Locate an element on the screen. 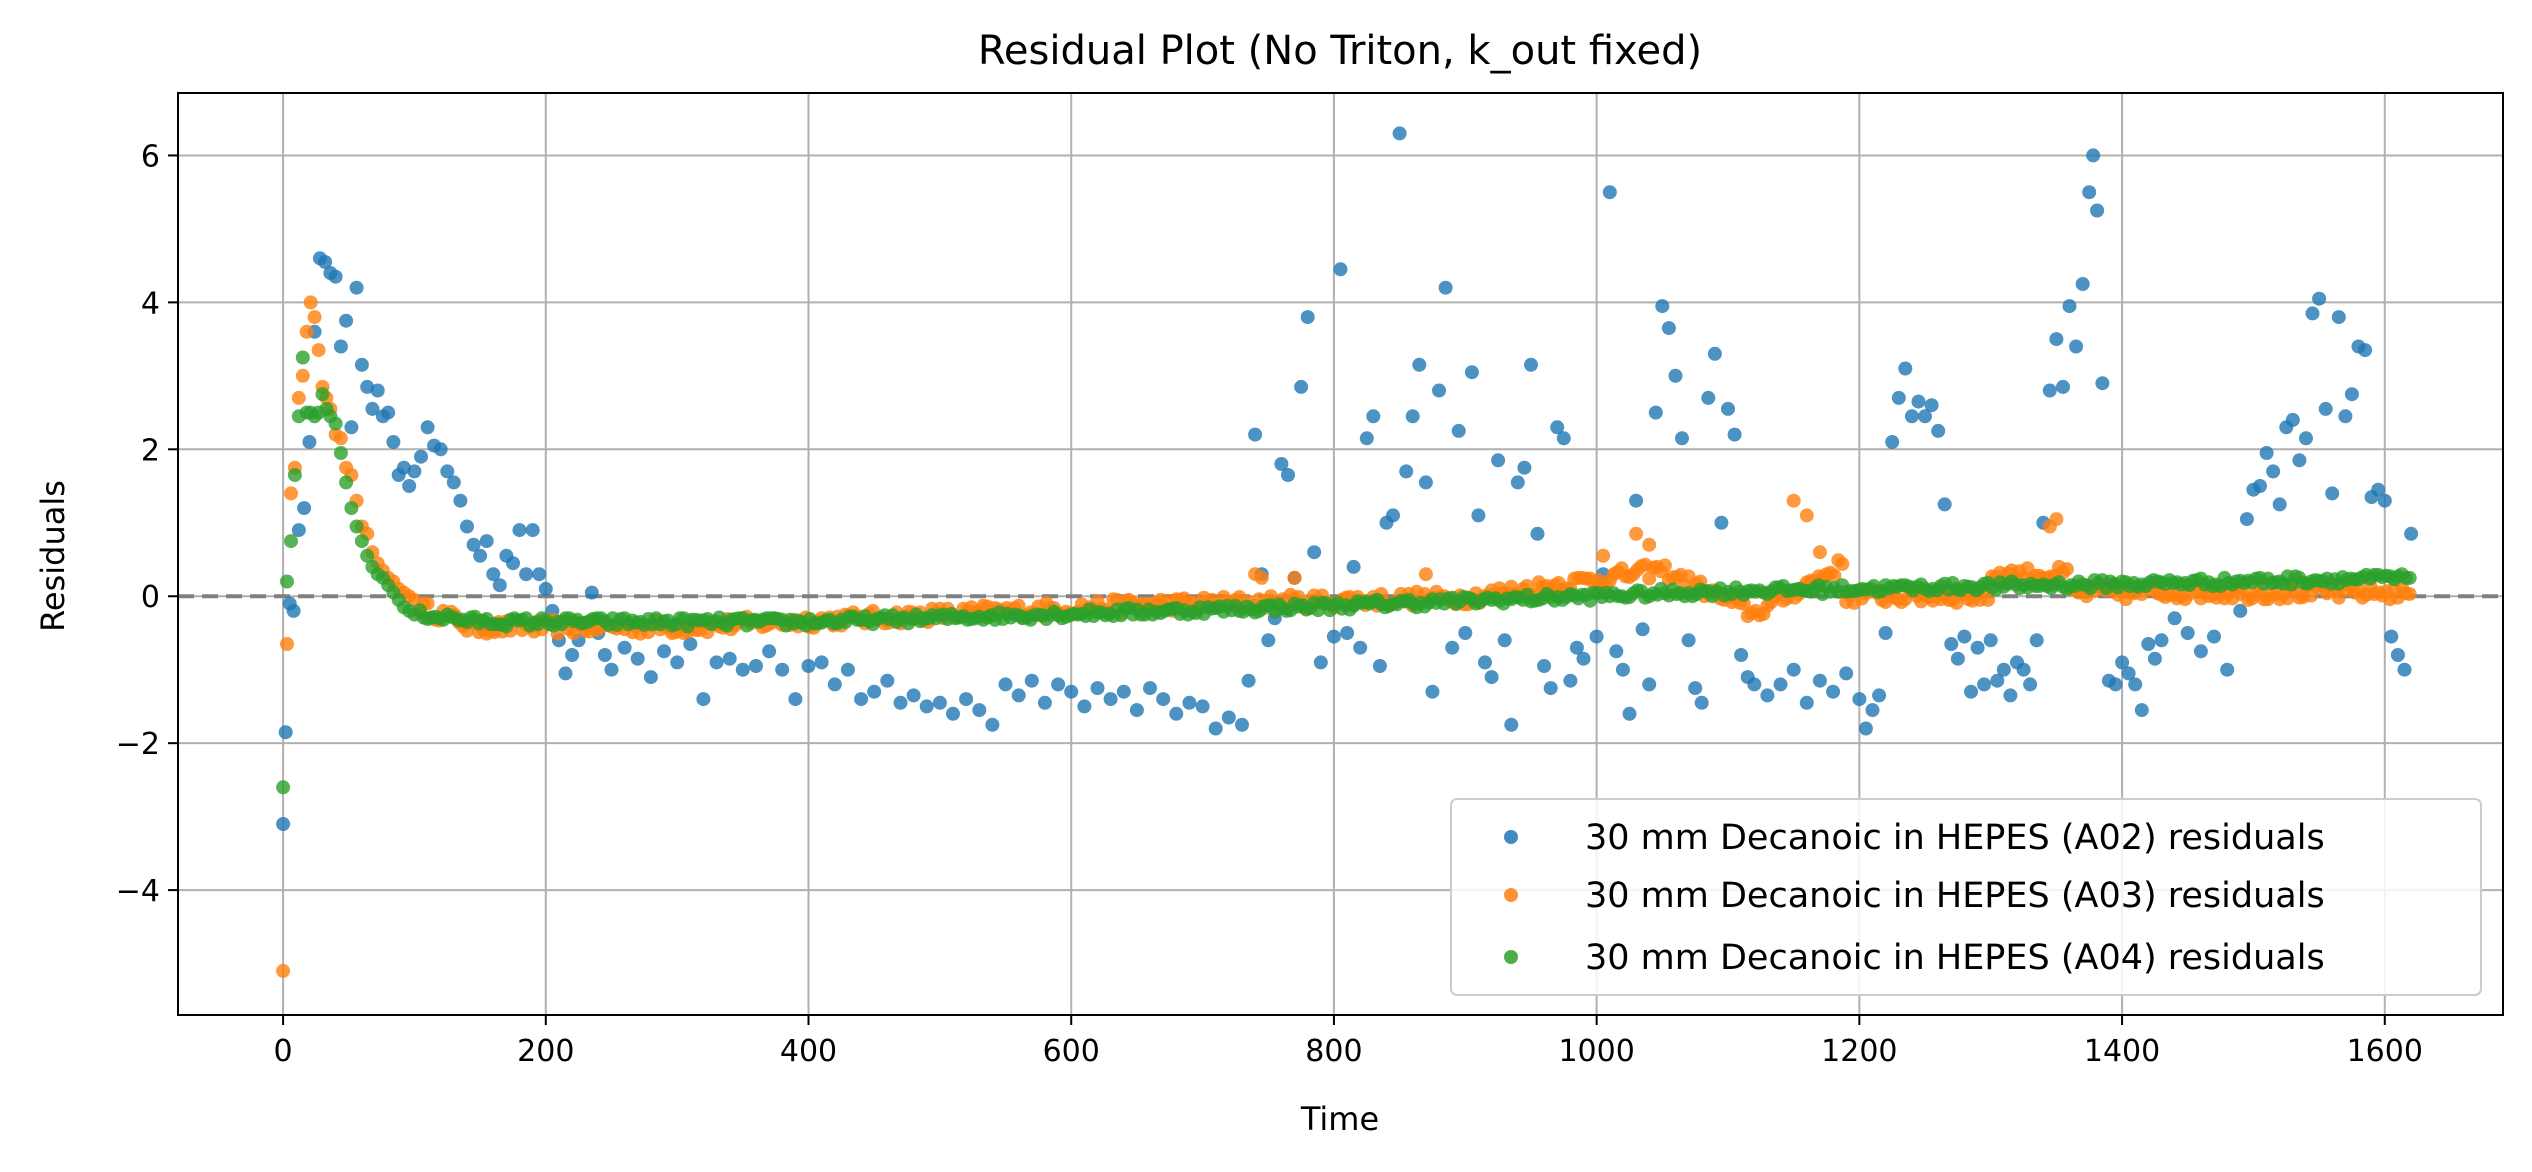 This screenshot has width=2532, height=1172. legend-label-a03: 30 mm Decanoic in HEPES (A03) residuals is located at coordinates (1955, 896).